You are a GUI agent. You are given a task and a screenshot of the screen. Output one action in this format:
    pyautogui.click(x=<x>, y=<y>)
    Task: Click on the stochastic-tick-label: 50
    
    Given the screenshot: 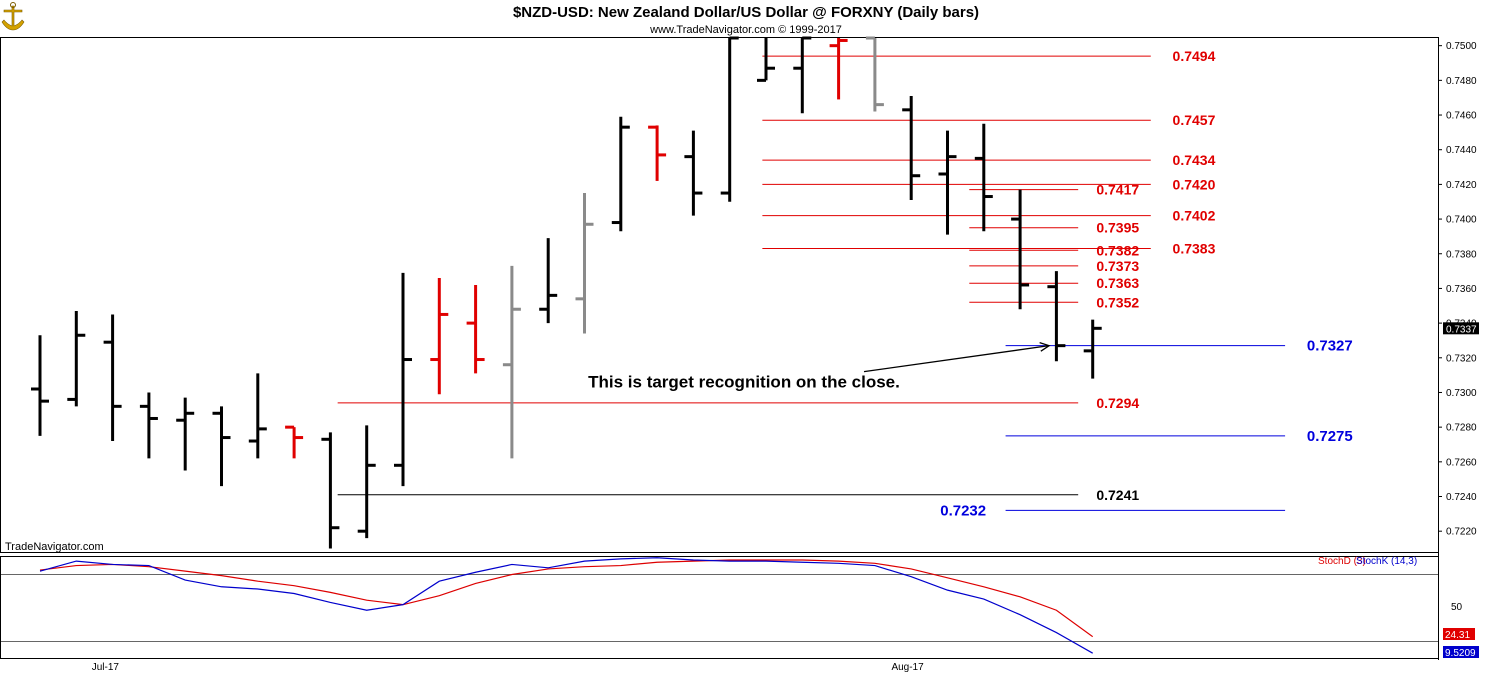 What is the action you would take?
    pyautogui.click(x=1457, y=607)
    